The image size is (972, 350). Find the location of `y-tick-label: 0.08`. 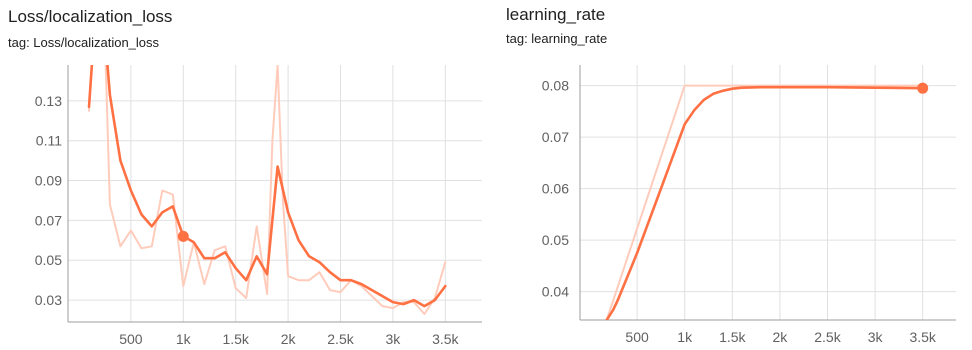

y-tick-label: 0.08 is located at coordinates (555, 86).